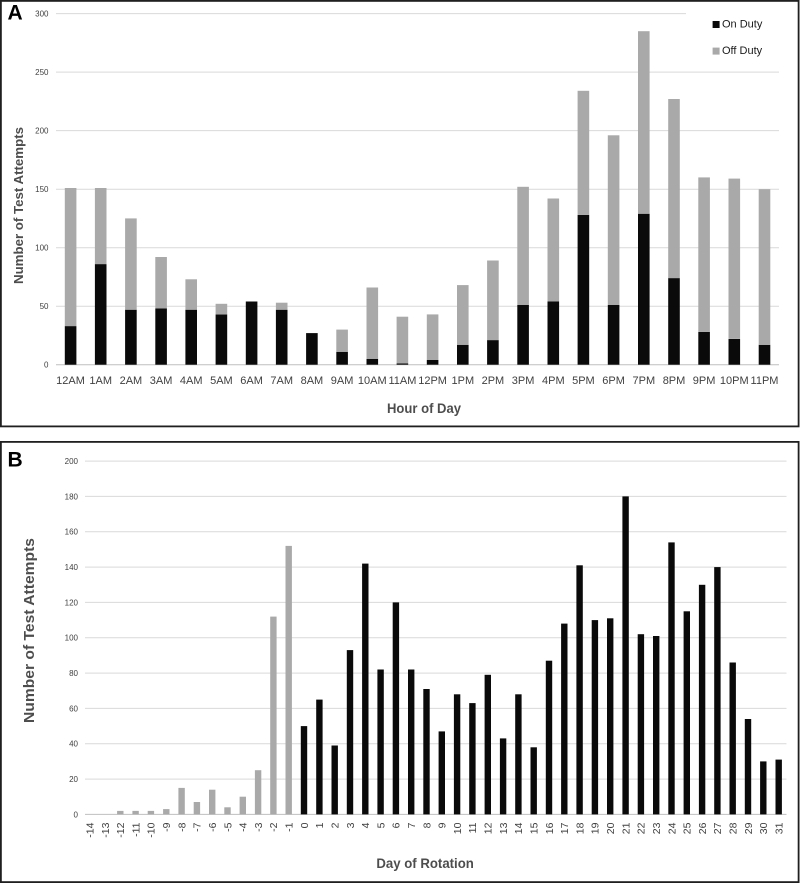  I want to click on svg-text: 6AM, so click(251, 381).